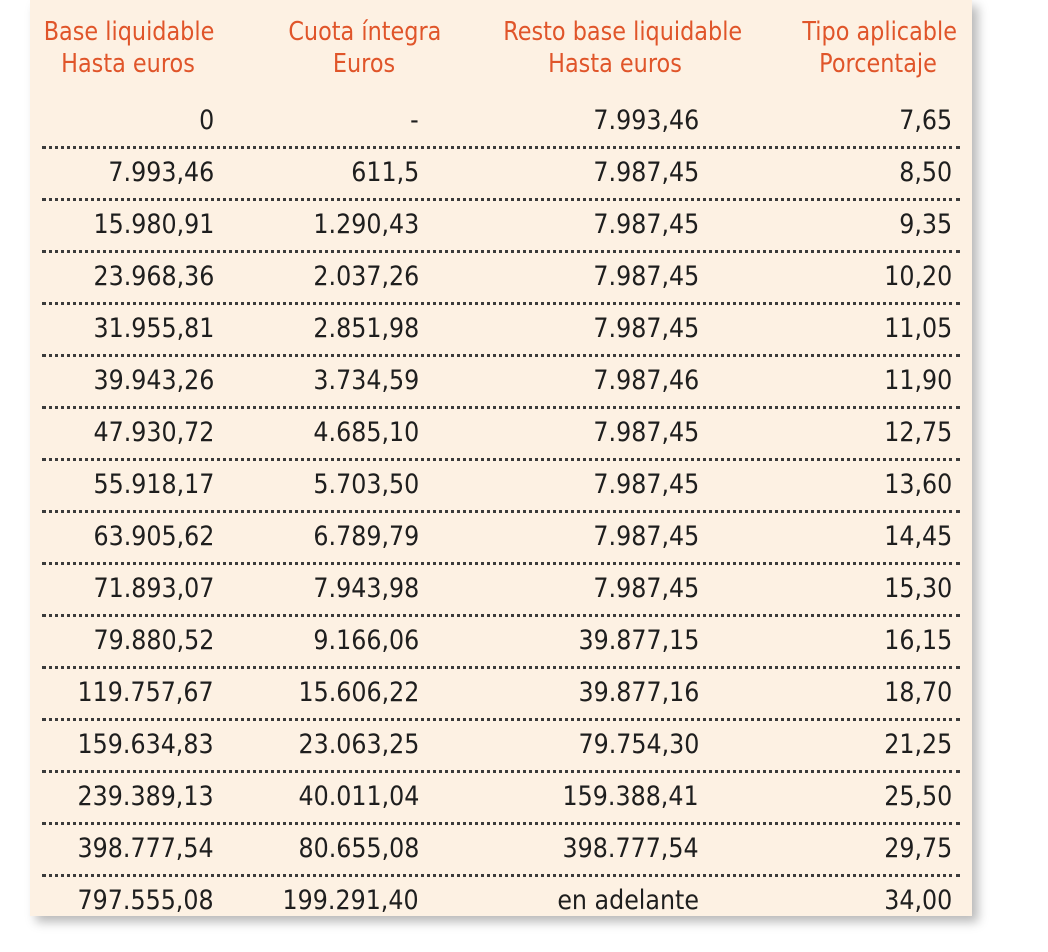 This screenshot has height=952, width=1048. What do you see at coordinates (153, 224) in the screenshot?
I see `cell-base-liquidable: 15.980,91` at bounding box center [153, 224].